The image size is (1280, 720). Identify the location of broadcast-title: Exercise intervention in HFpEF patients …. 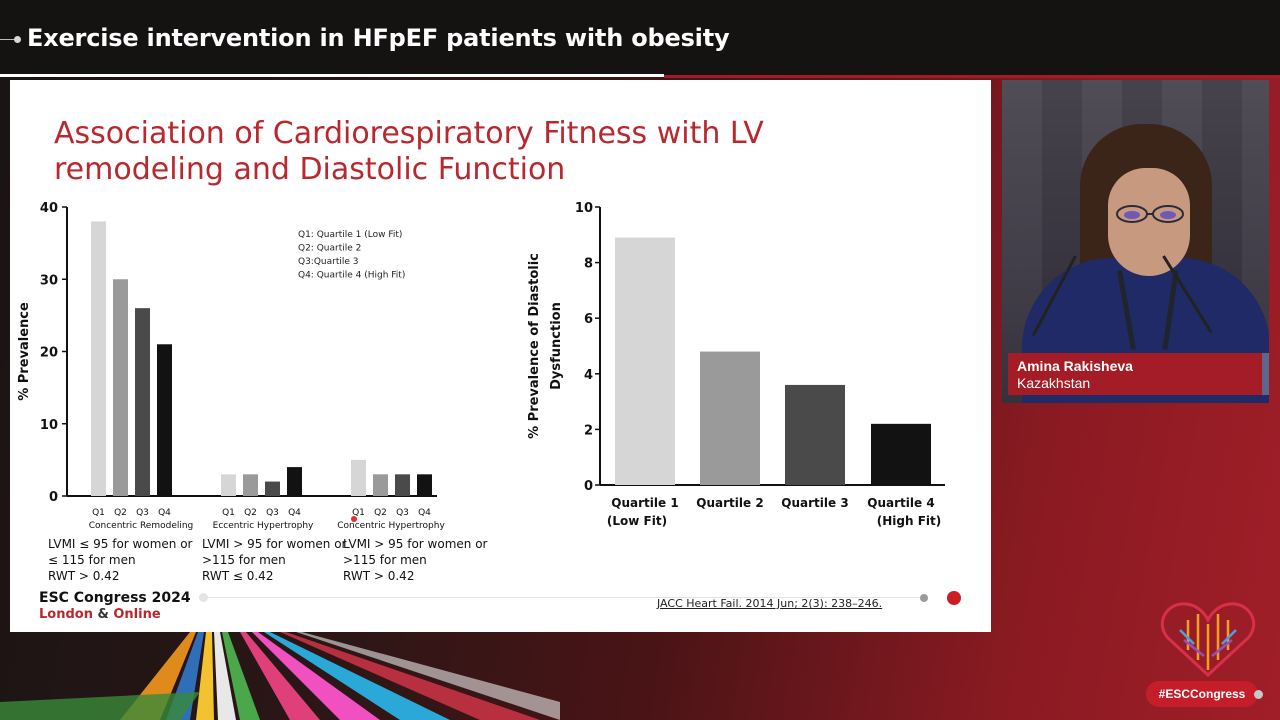
(378, 38).